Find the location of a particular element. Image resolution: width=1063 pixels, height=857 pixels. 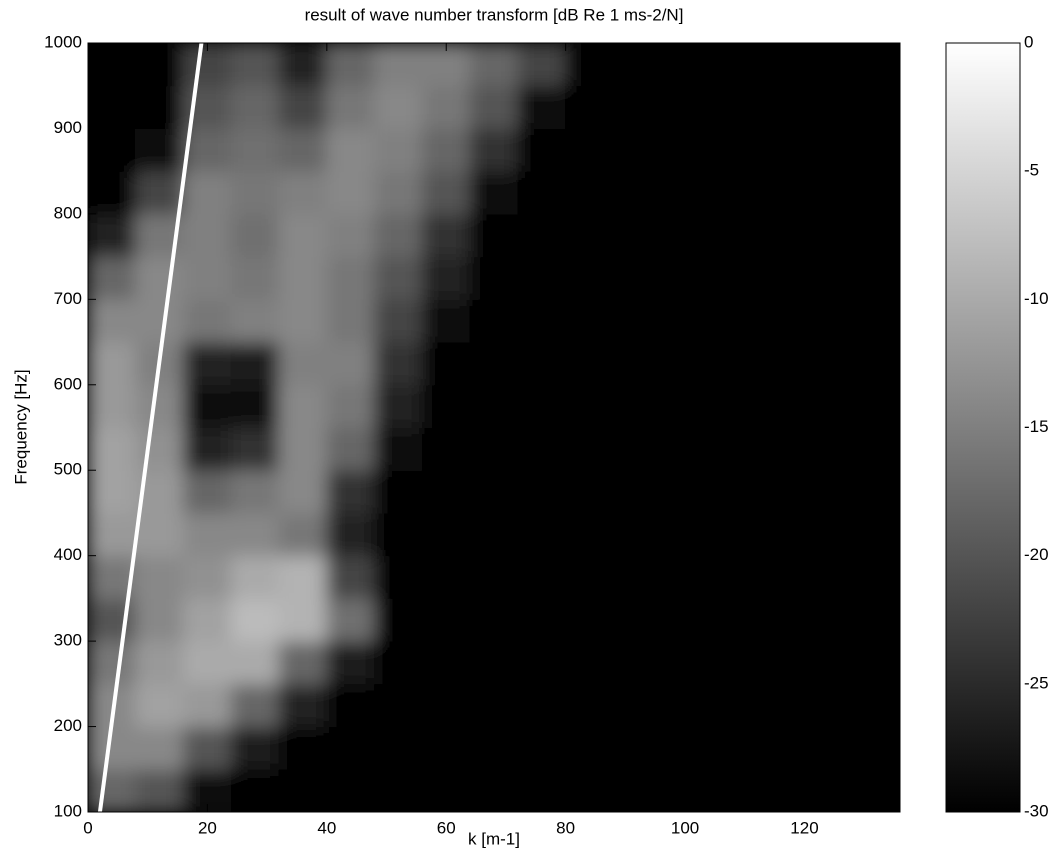

colorbar is located at coordinates (983, 427).